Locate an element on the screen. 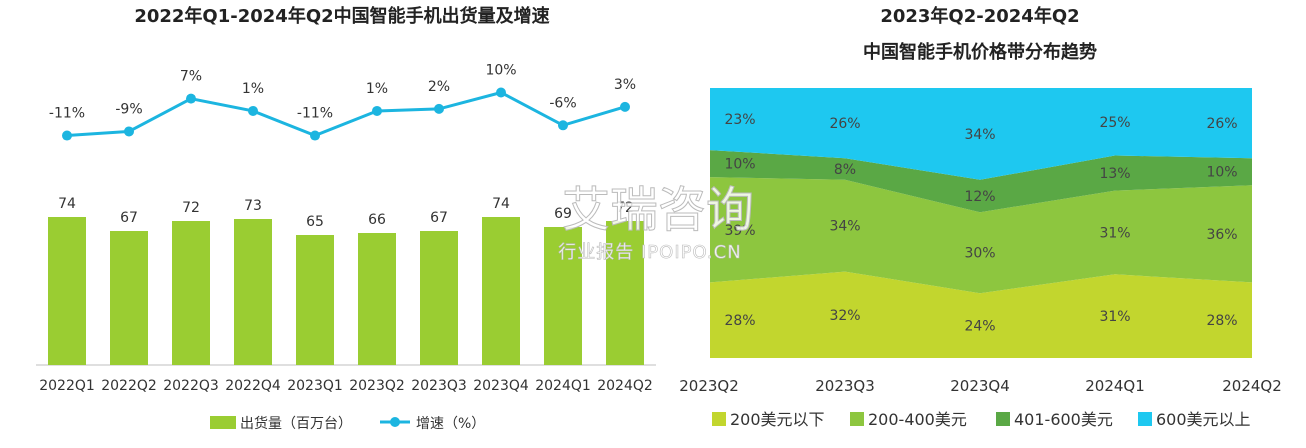  x-tick-2022Q1: 2022Q1 is located at coordinates (67, 386).